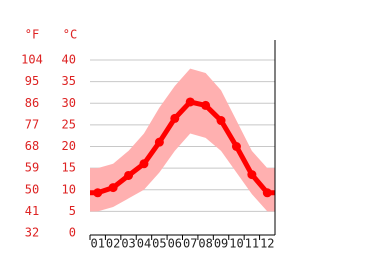 Image resolution: width=365 pixels, height=273 pixels. Describe the element at coordinates (72, 233) in the screenshot. I see `y-tick-label: 0` at that location.